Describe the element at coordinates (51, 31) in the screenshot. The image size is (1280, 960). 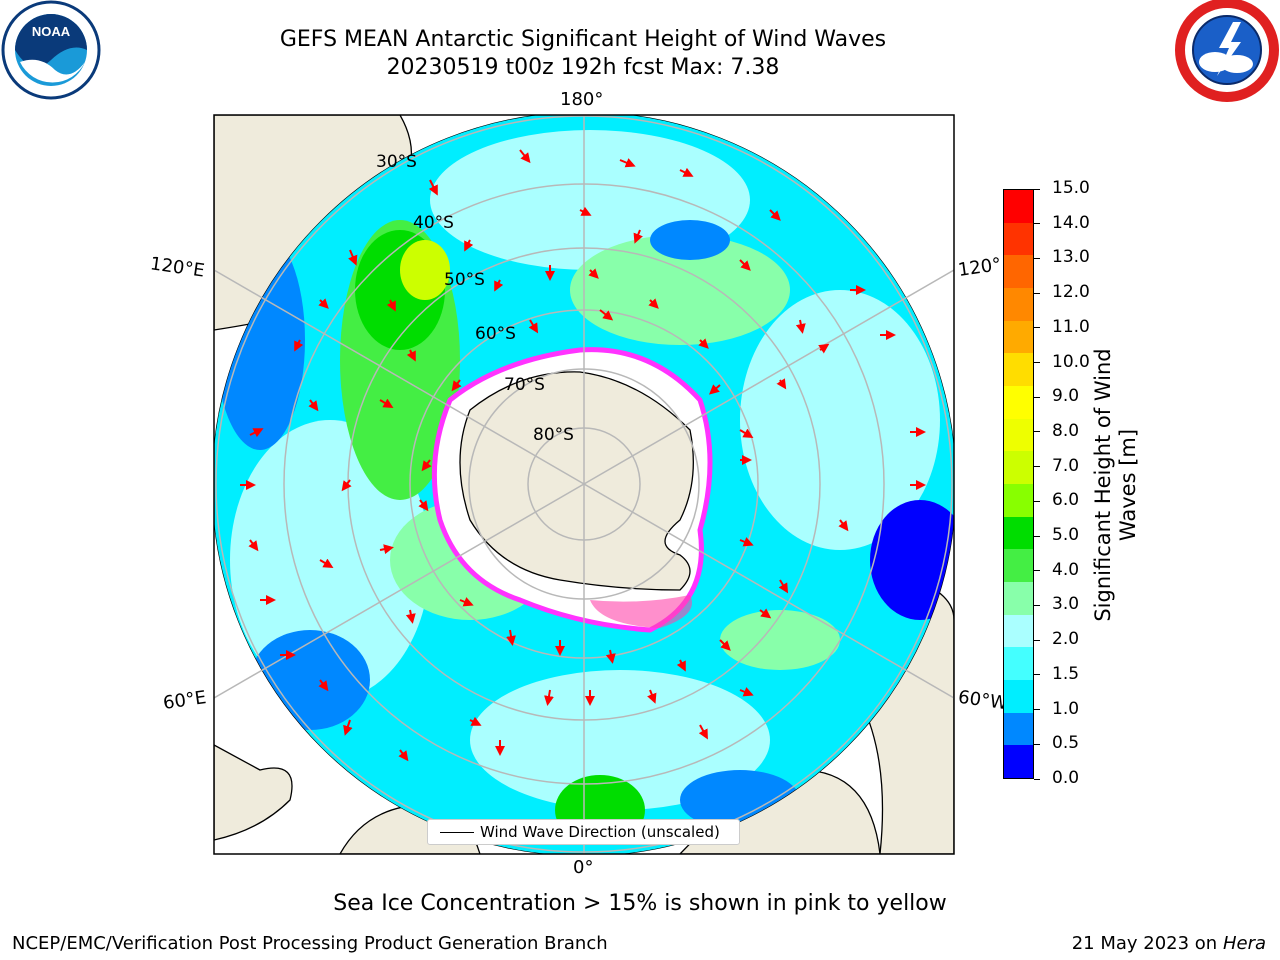
I see `svg-text: NOAA` at that location.